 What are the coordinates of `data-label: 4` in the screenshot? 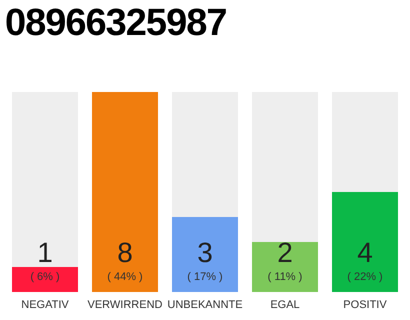 It's located at (365, 252).